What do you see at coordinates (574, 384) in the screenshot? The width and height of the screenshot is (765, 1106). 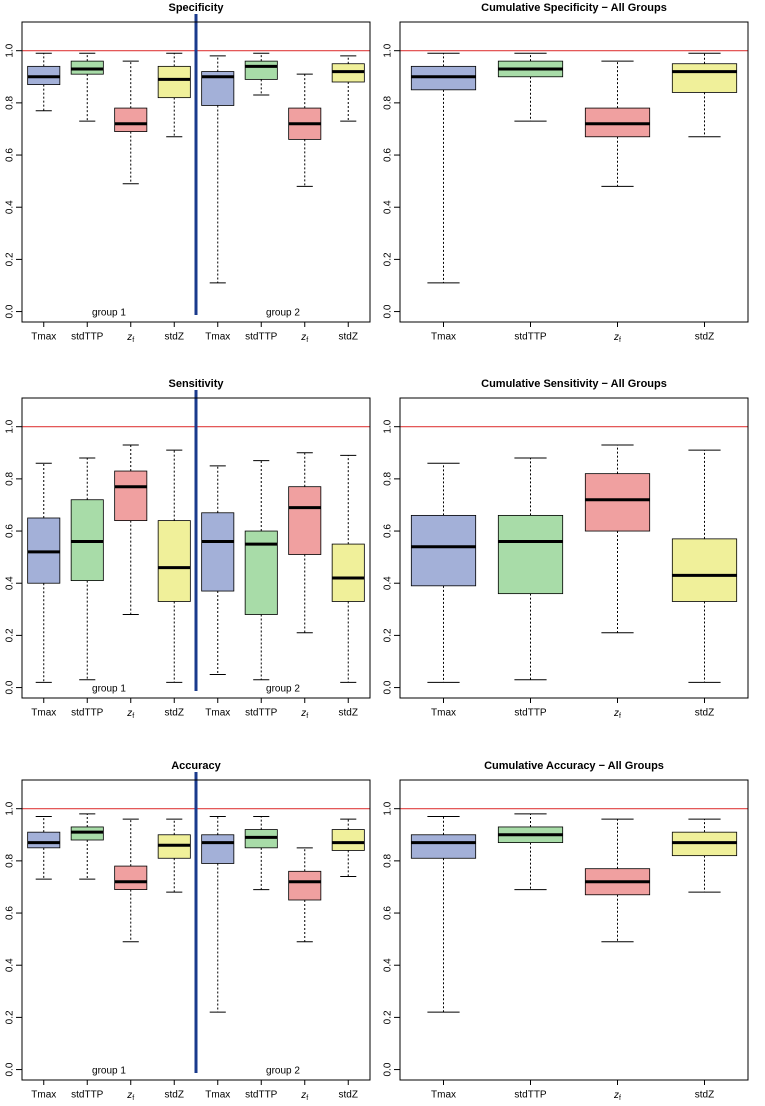 I see `chart-title: Cumulative Sensitivity − All Groups` at bounding box center [574, 384].